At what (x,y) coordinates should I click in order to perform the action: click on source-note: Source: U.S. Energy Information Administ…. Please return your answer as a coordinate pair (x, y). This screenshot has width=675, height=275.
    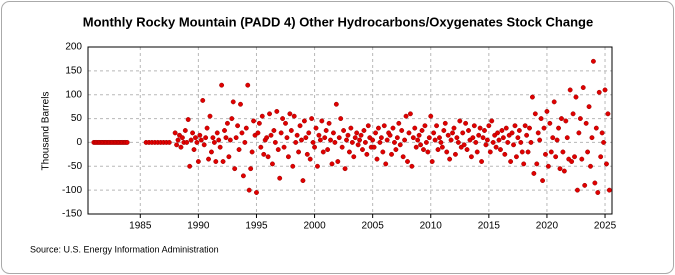
    Looking at the image, I should click on (124, 249).